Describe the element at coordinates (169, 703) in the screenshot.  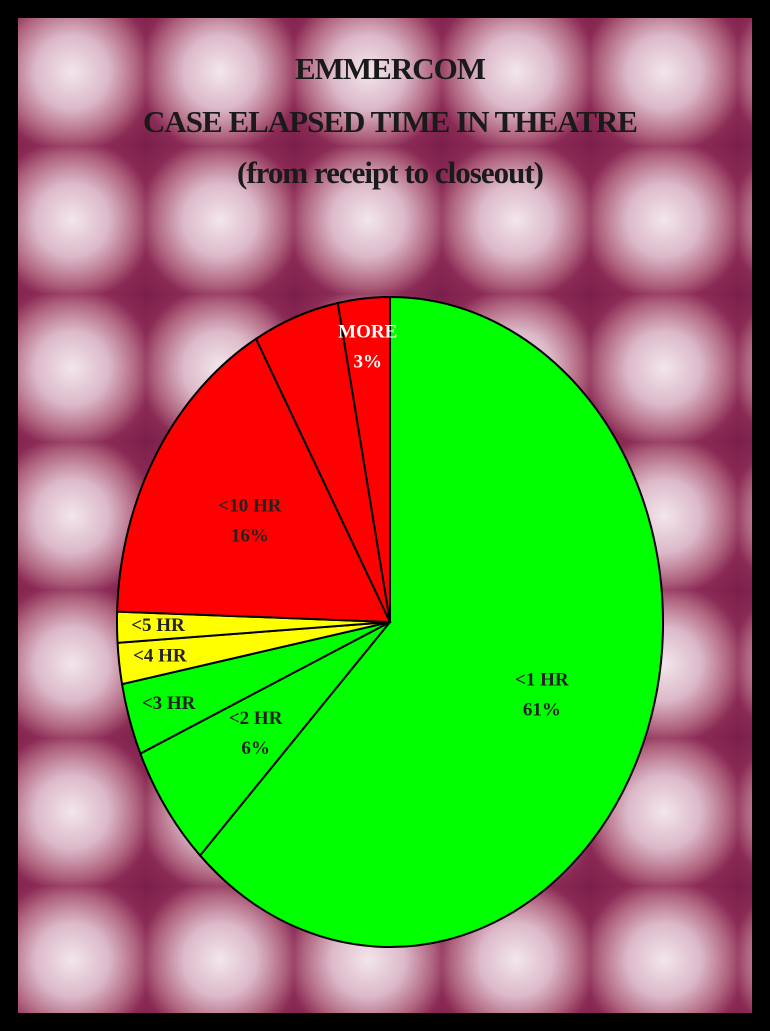
I see `slice-label: <3 HR` at that location.